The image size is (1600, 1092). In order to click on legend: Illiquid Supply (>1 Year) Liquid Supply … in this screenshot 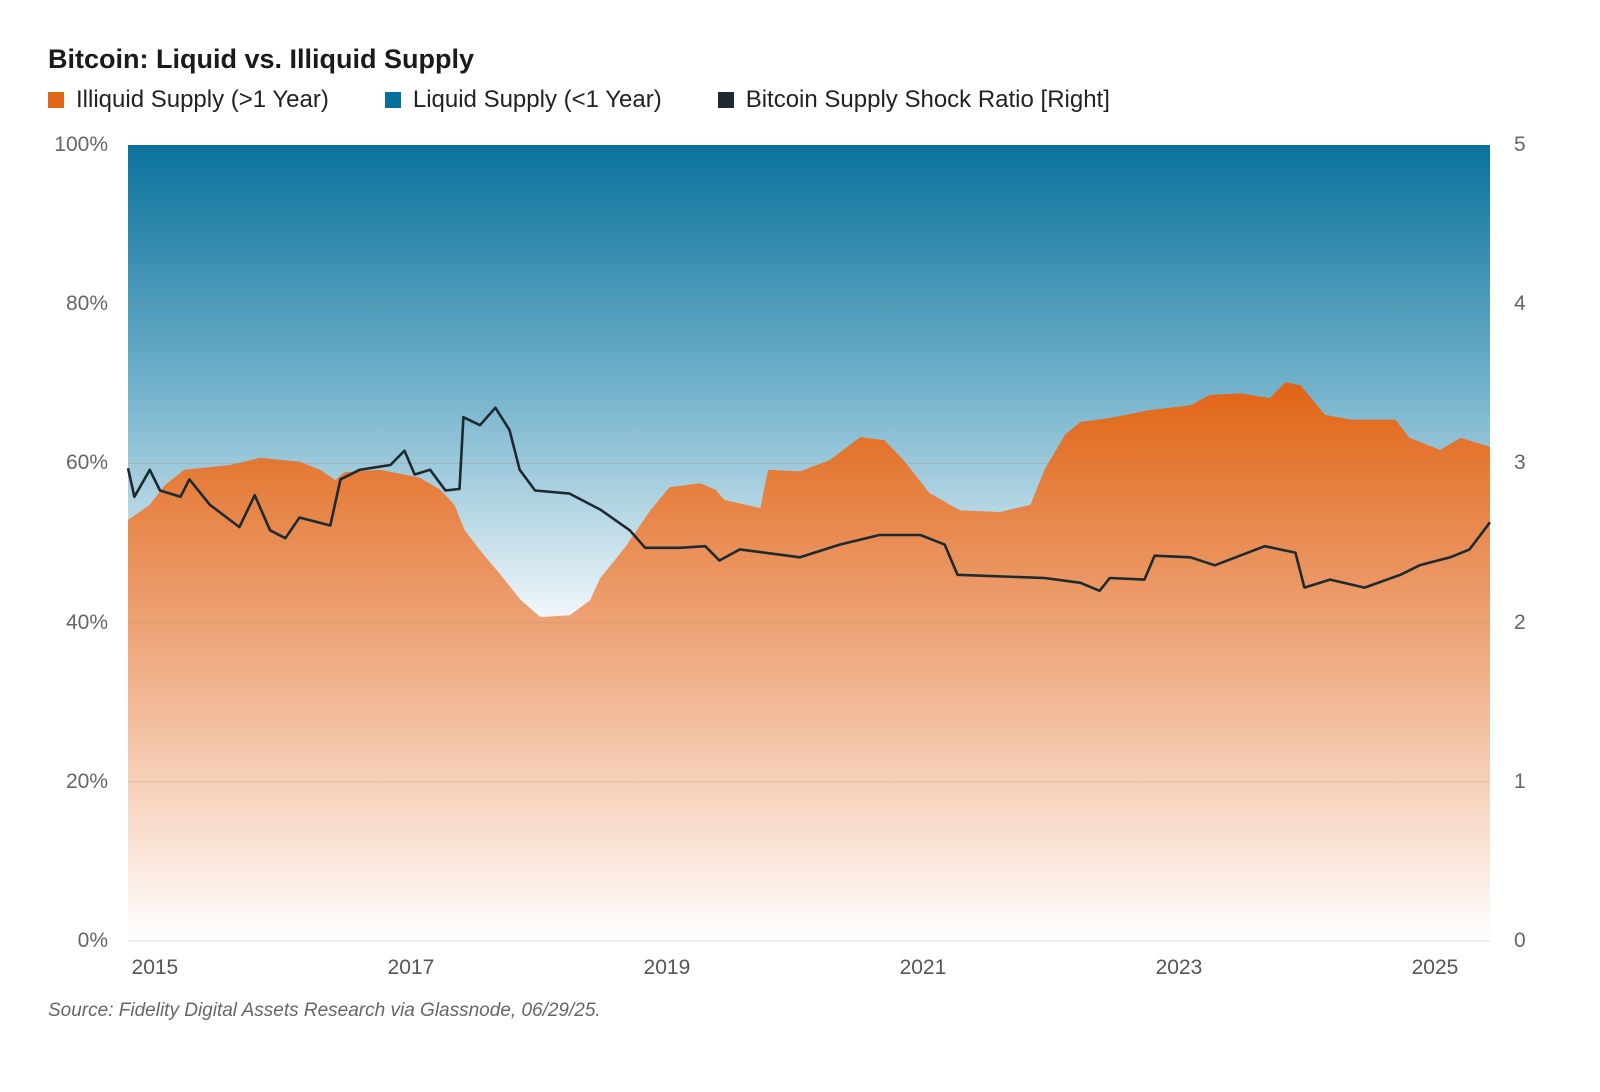, I will do `click(607, 100)`.